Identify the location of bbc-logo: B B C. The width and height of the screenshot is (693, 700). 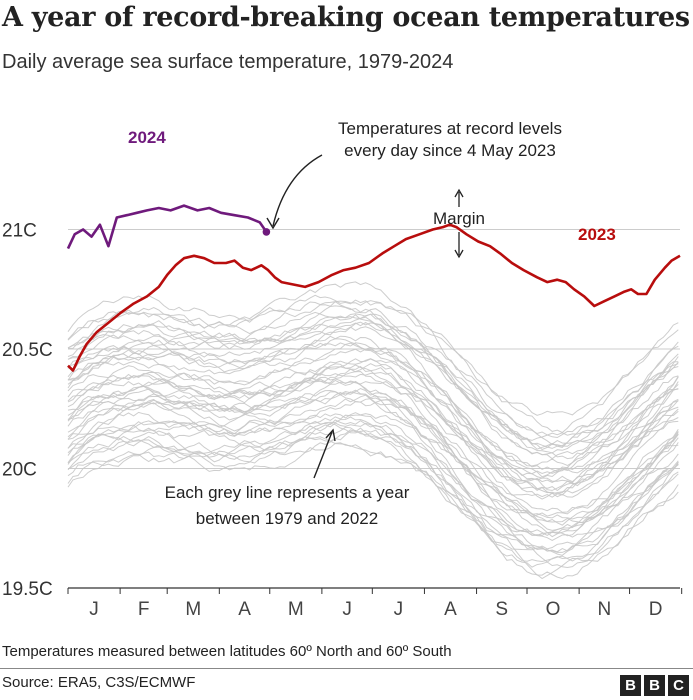
(654, 685).